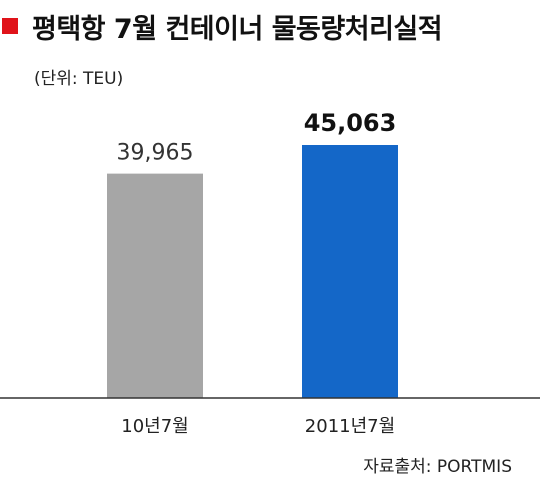 This screenshot has width=540, height=487. What do you see at coordinates (437, 467) in the screenshot?
I see `source-label: 자료출처: PORTMIS` at bounding box center [437, 467].